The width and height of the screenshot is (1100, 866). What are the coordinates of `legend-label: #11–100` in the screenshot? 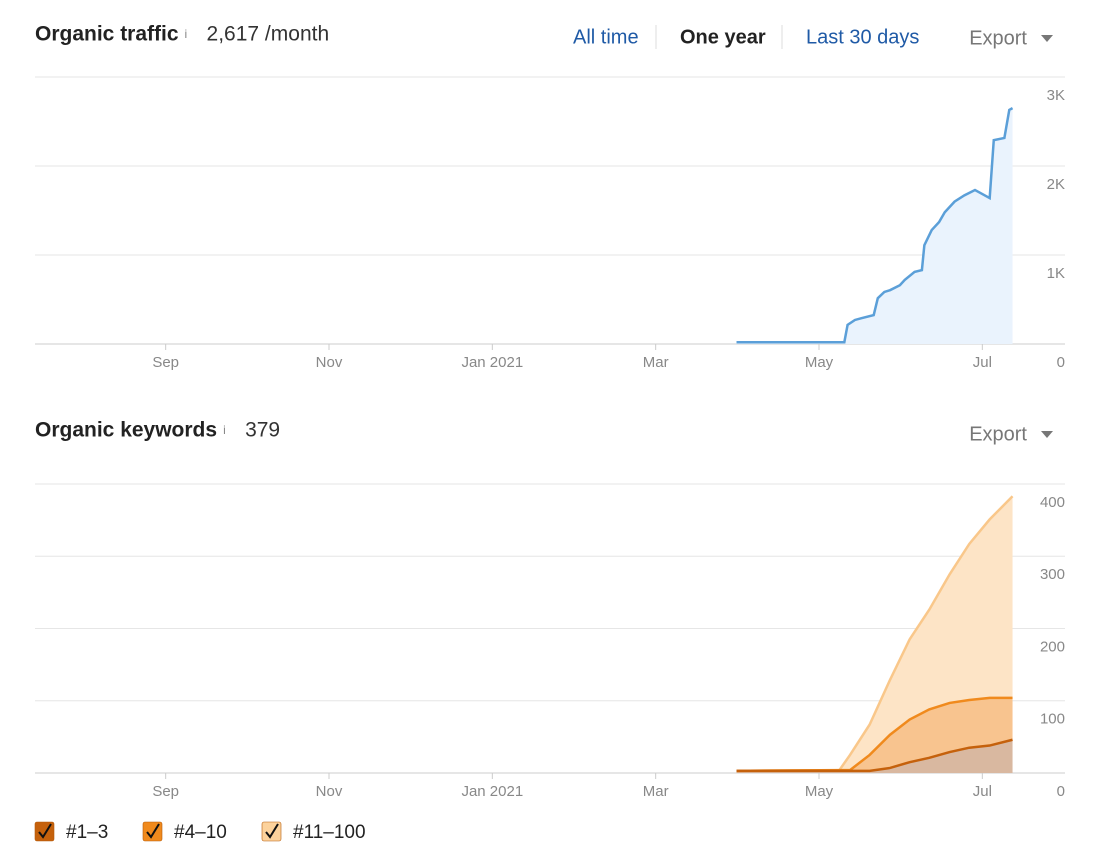 It's located at (329, 832).